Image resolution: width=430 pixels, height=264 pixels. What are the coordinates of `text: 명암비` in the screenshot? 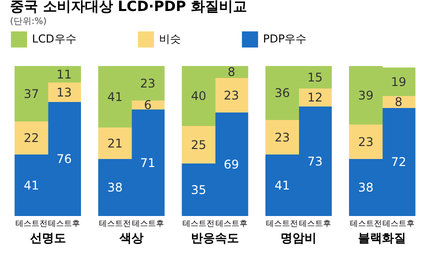 It's located at (298, 238).